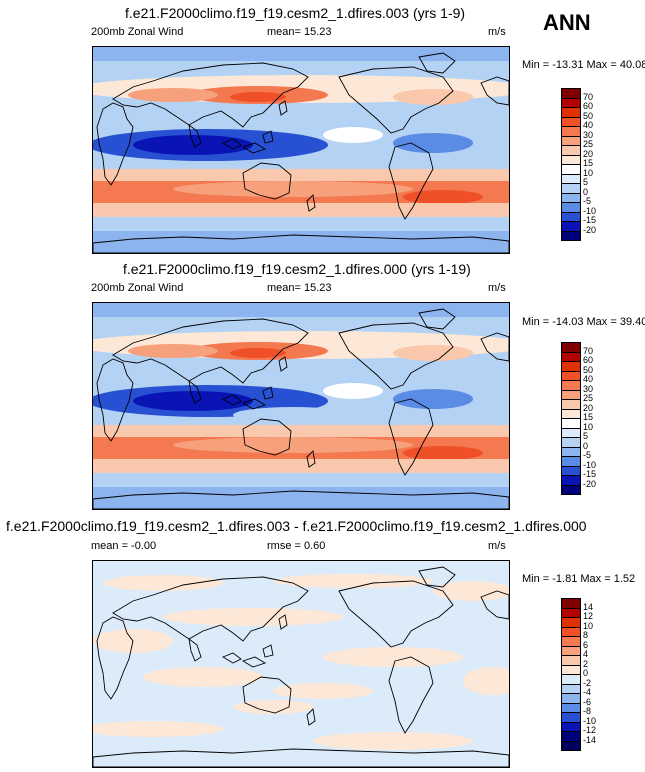  What do you see at coordinates (293, 189) in the screenshot?
I see `subtropical-jet-south-weak` at bounding box center [293, 189].